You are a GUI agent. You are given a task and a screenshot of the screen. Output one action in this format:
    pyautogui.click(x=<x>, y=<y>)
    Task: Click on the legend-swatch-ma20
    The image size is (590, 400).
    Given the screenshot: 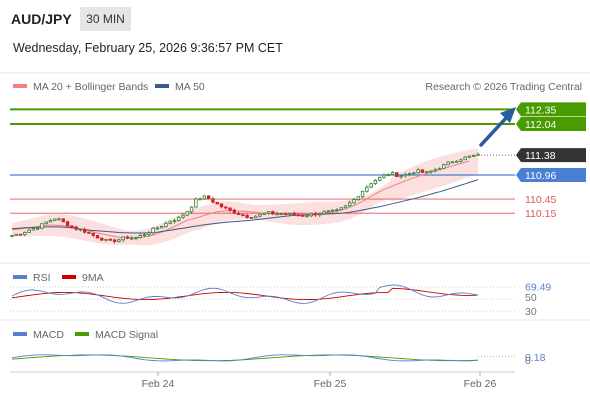 What is the action you would take?
    pyautogui.click(x=20, y=86)
    